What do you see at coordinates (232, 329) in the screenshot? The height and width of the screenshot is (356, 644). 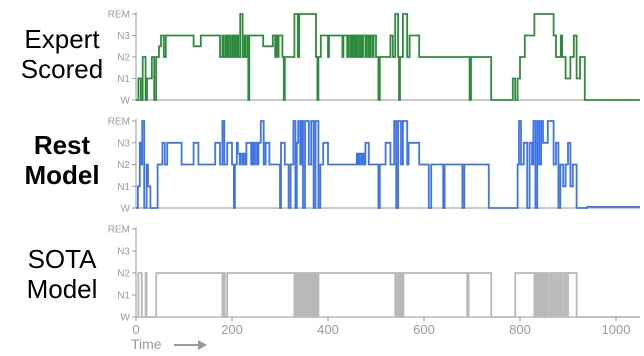 I see `x-tick-label-1: 200` at bounding box center [232, 329].